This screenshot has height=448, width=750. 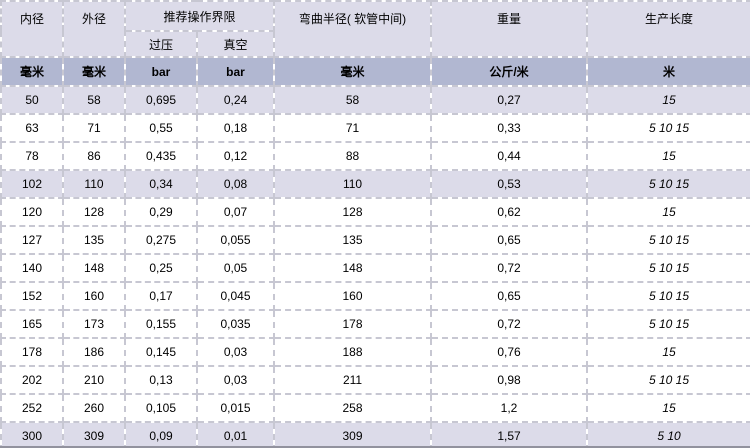 I want to click on cell-bend_radius: 71, so click(x=353, y=128).